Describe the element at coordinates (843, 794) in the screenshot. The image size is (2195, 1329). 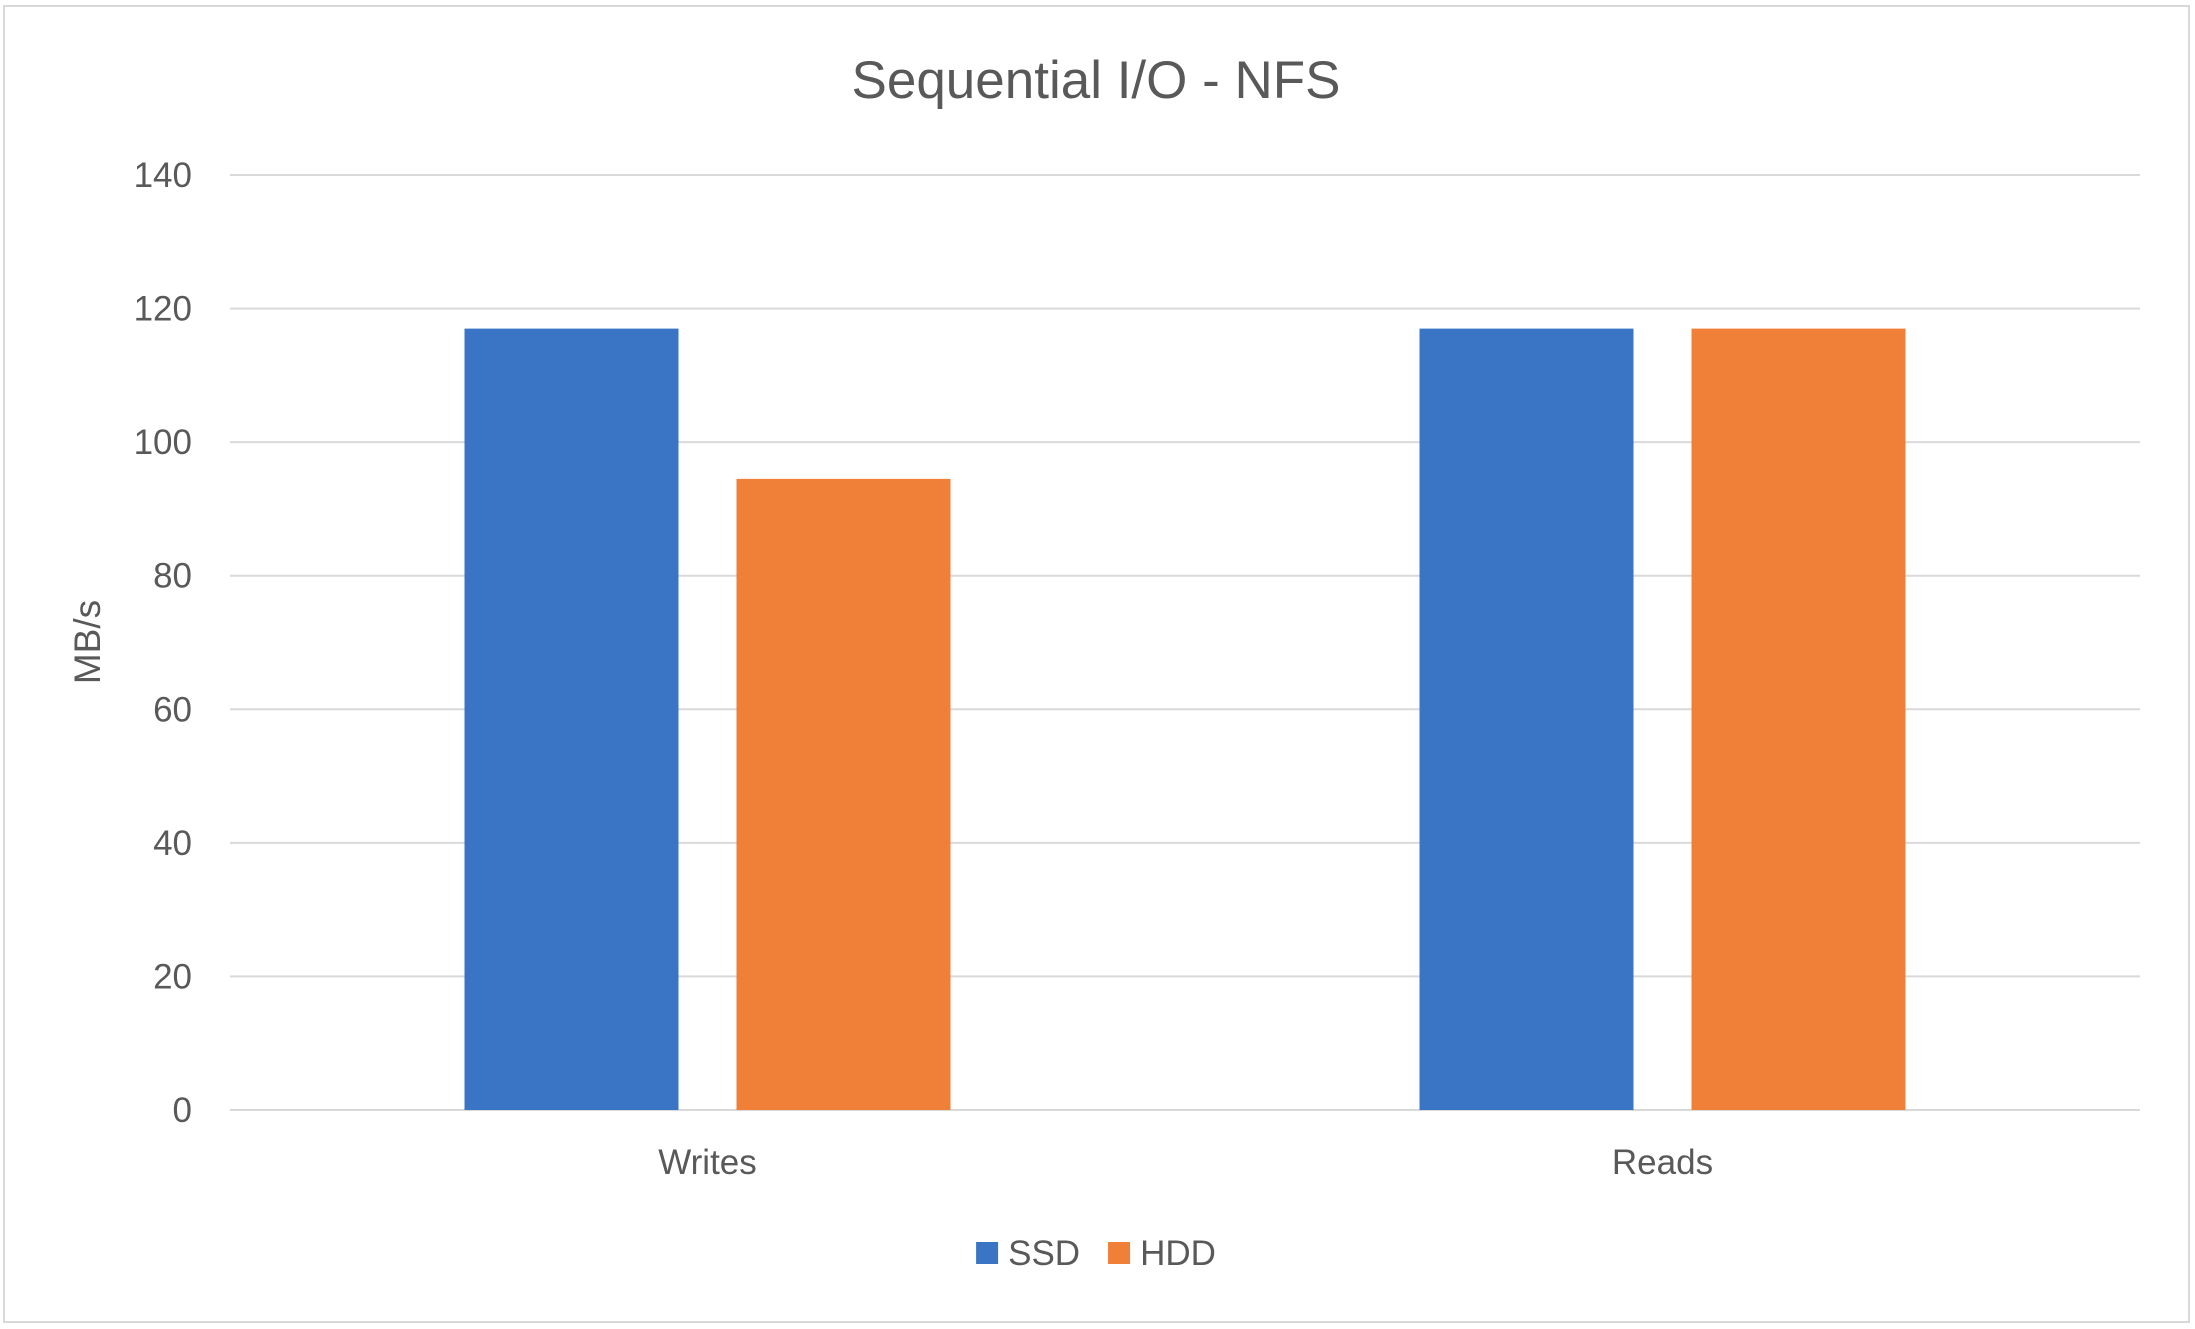
I see `bar-hdd-writes` at that location.